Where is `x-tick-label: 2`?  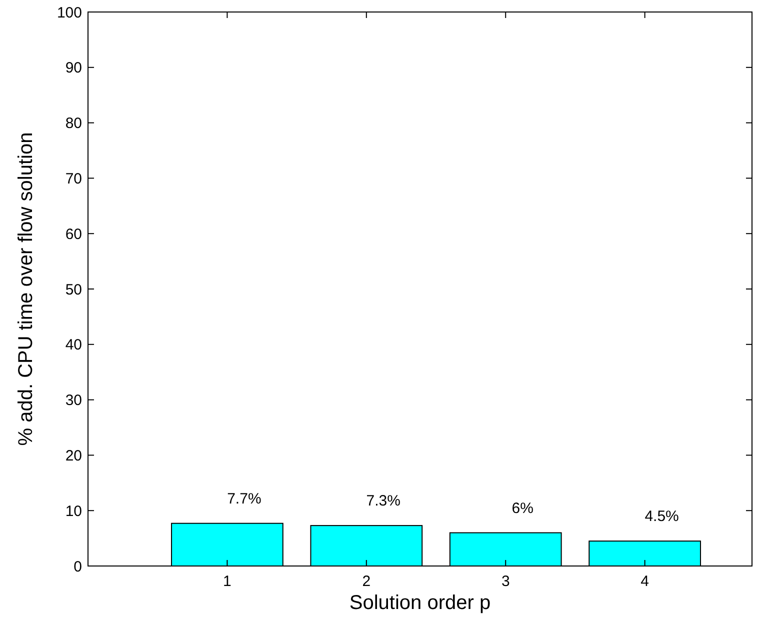
x-tick-label: 2 is located at coordinates (366, 581).